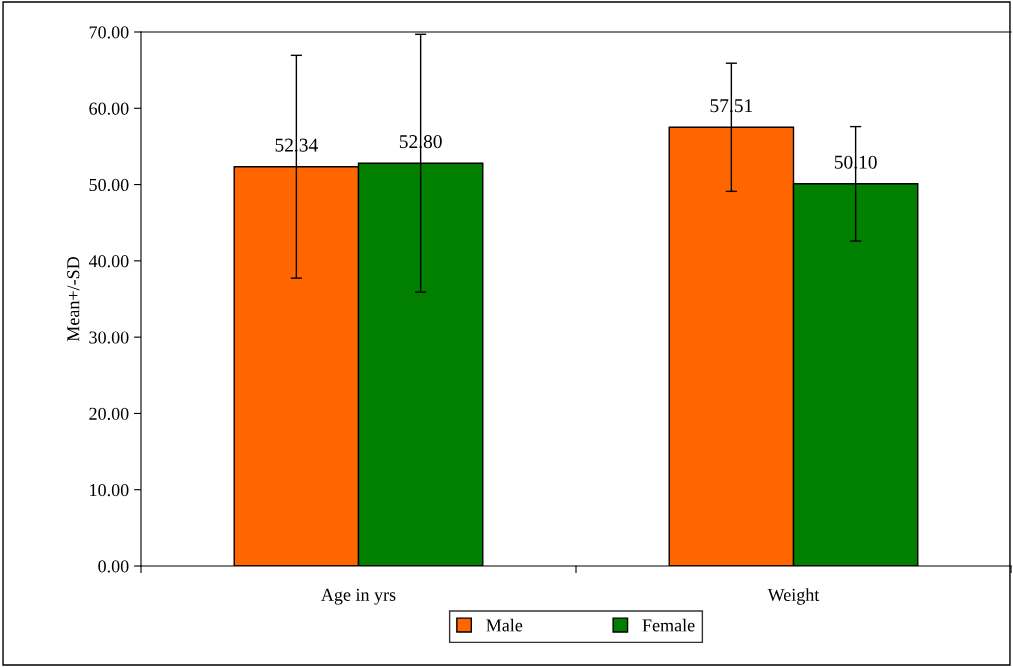  What do you see at coordinates (108, 261) in the screenshot?
I see `y-tick-label: 40.00` at bounding box center [108, 261].